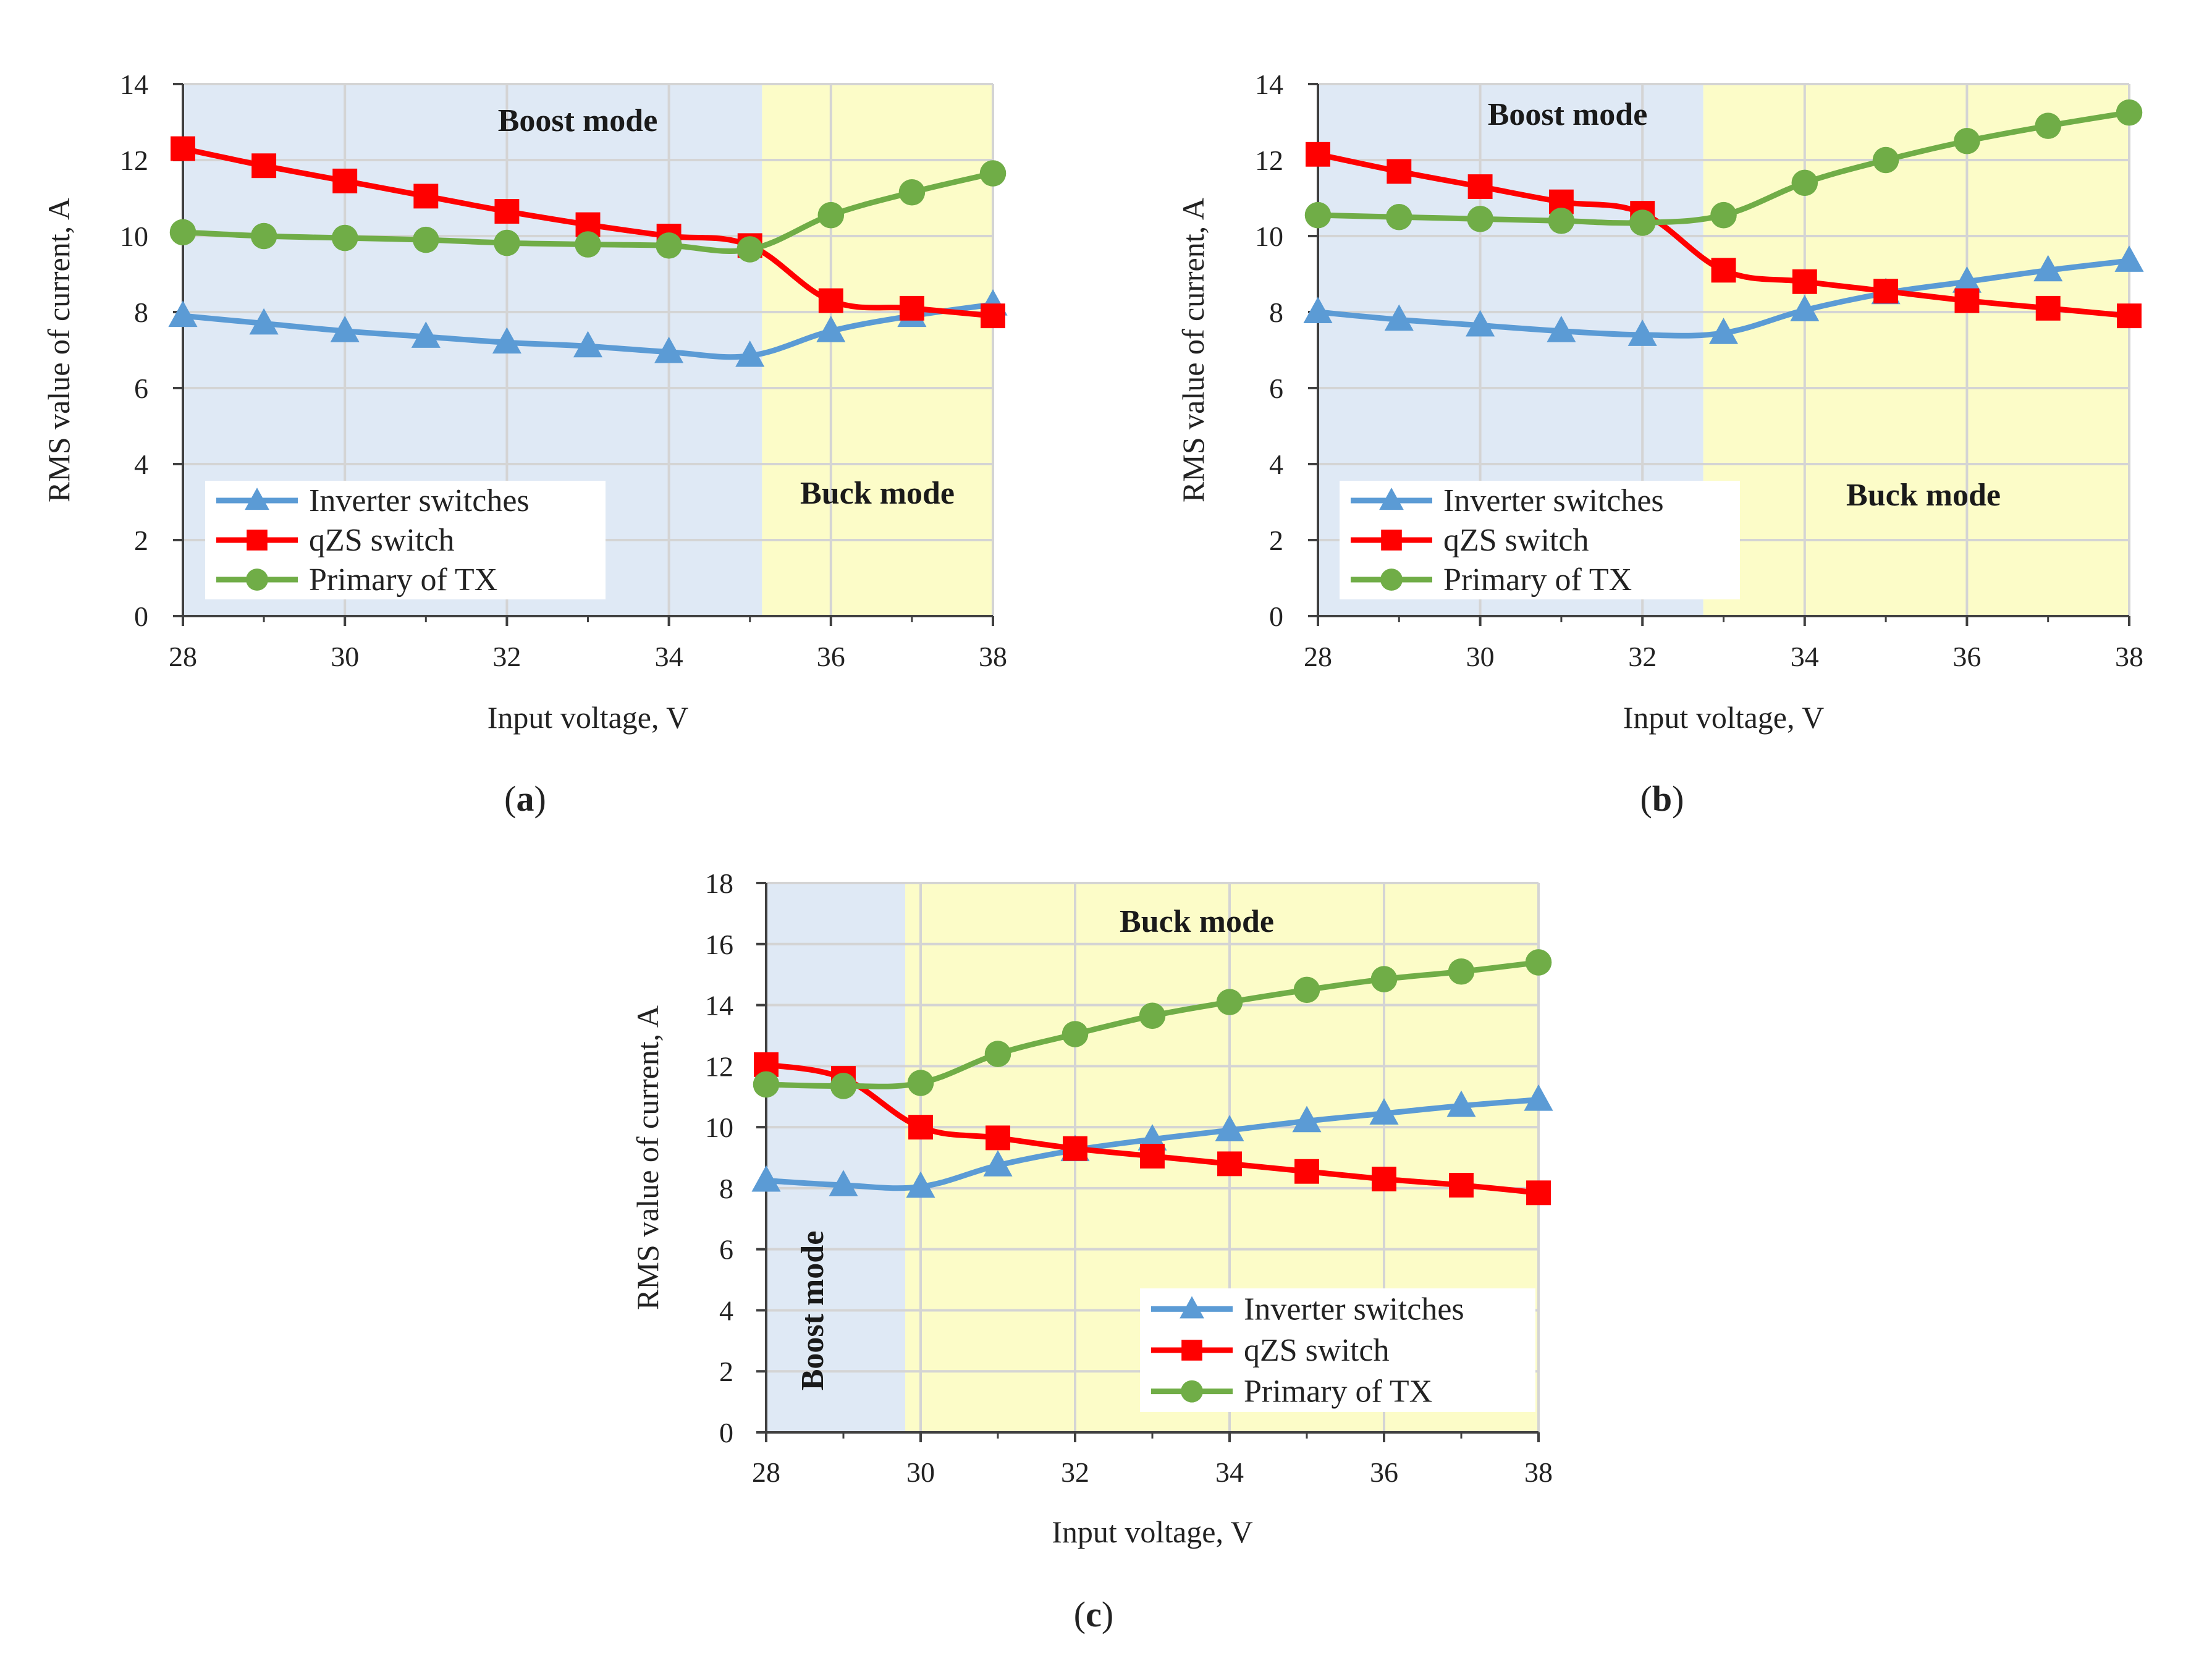  What do you see at coordinates (1276, 389) in the screenshot?
I see `y-tick-label: 6` at bounding box center [1276, 389].